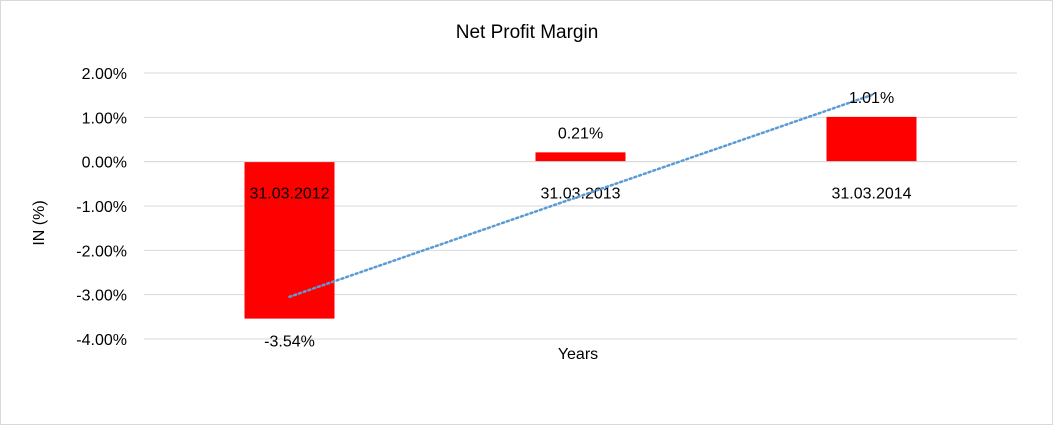 This screenshot has width=1053, height=425. I want to click on y-tick-label: -3.00%, so click(101, 296).